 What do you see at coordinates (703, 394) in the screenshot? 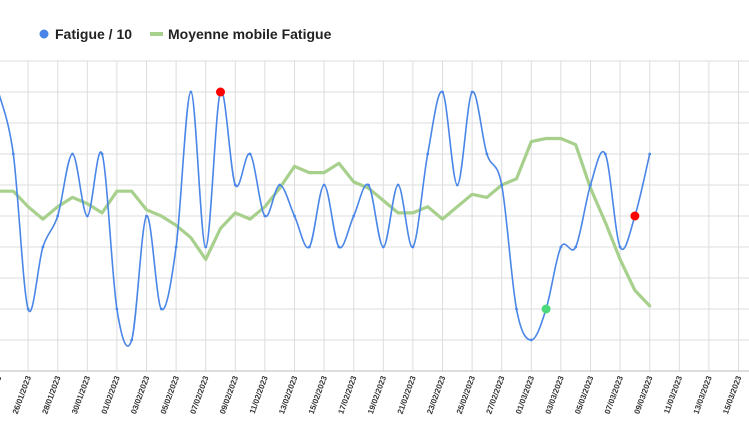
I see `x-tick-label: 13/03/2023` at bounding box center [703, 394].